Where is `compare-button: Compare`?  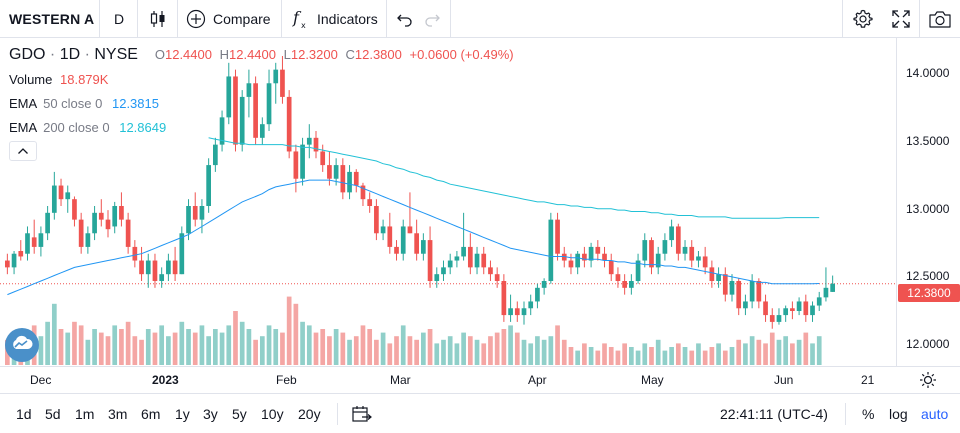
compare-button: Compare is located at coordinates (228, 19).